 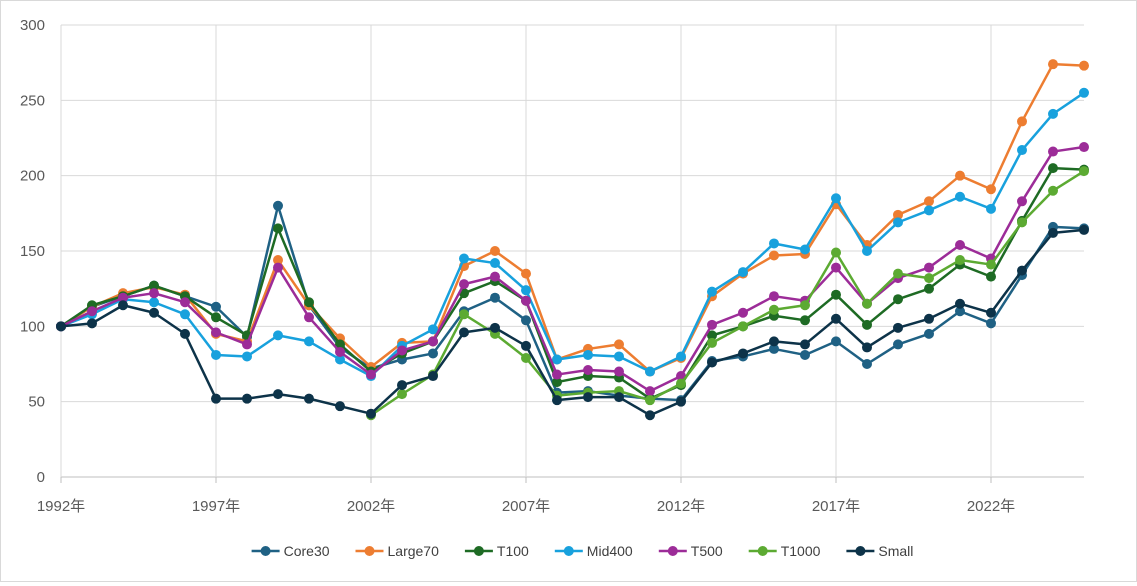 What do you see at coordinates (513, 551) in the screenshot?
I see `legend-label: T100` at bounding box center [513, 551].